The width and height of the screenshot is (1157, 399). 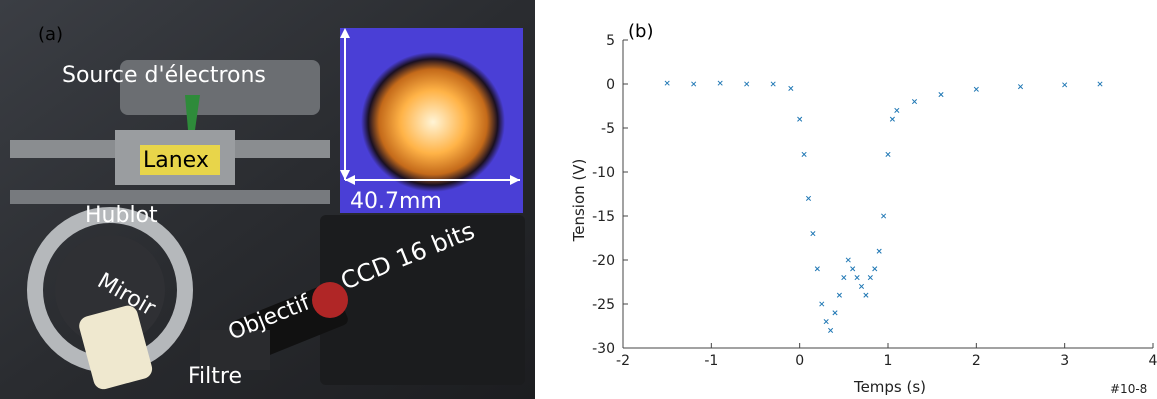 I want to click on y-tick-label: -5, so click(x=608, y=129).